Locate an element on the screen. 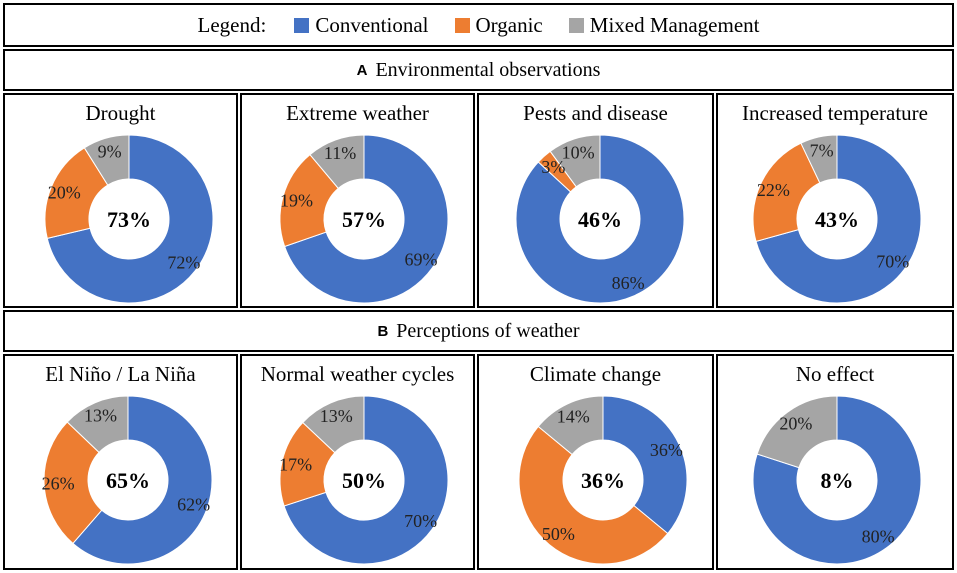 The height and width of the screenshot is (573, 957). slice-label-mixed-increased-temperature: 7% is located at coordinates (822, 151).